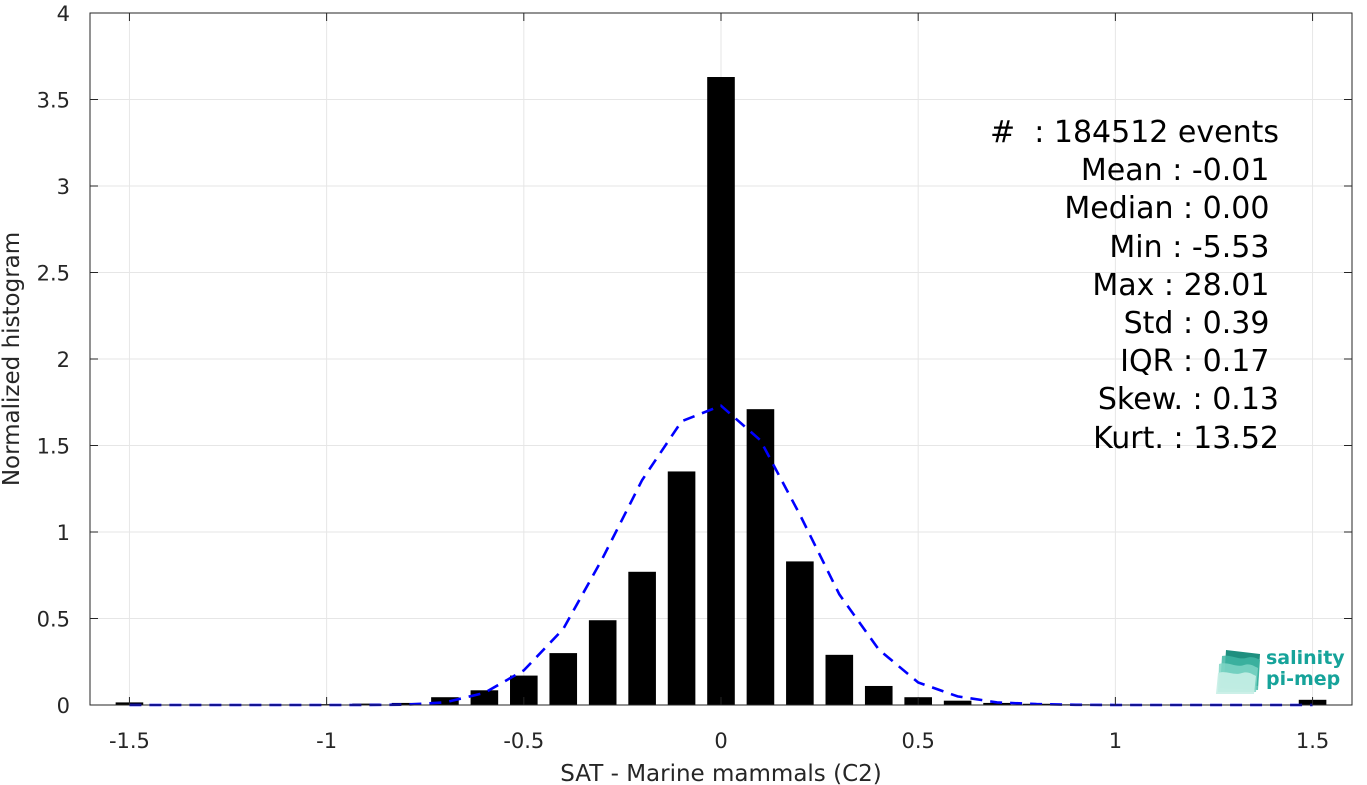  Describe the element at coordinates (326, 741) in the screenshot. I see `x-tick-label: -1` at that location.